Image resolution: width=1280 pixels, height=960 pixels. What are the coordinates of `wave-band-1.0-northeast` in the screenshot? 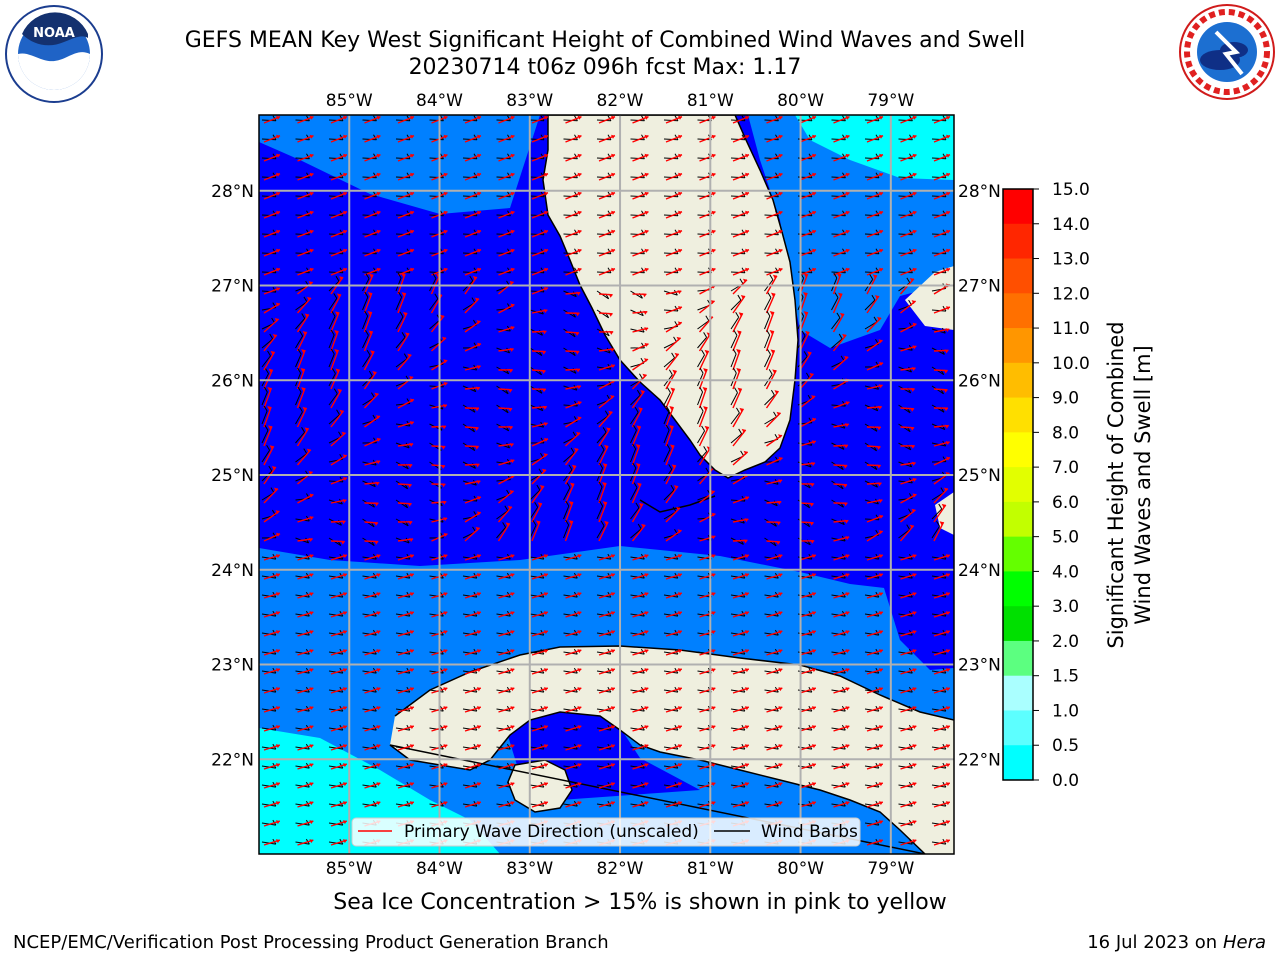 It's located at (874, 147).